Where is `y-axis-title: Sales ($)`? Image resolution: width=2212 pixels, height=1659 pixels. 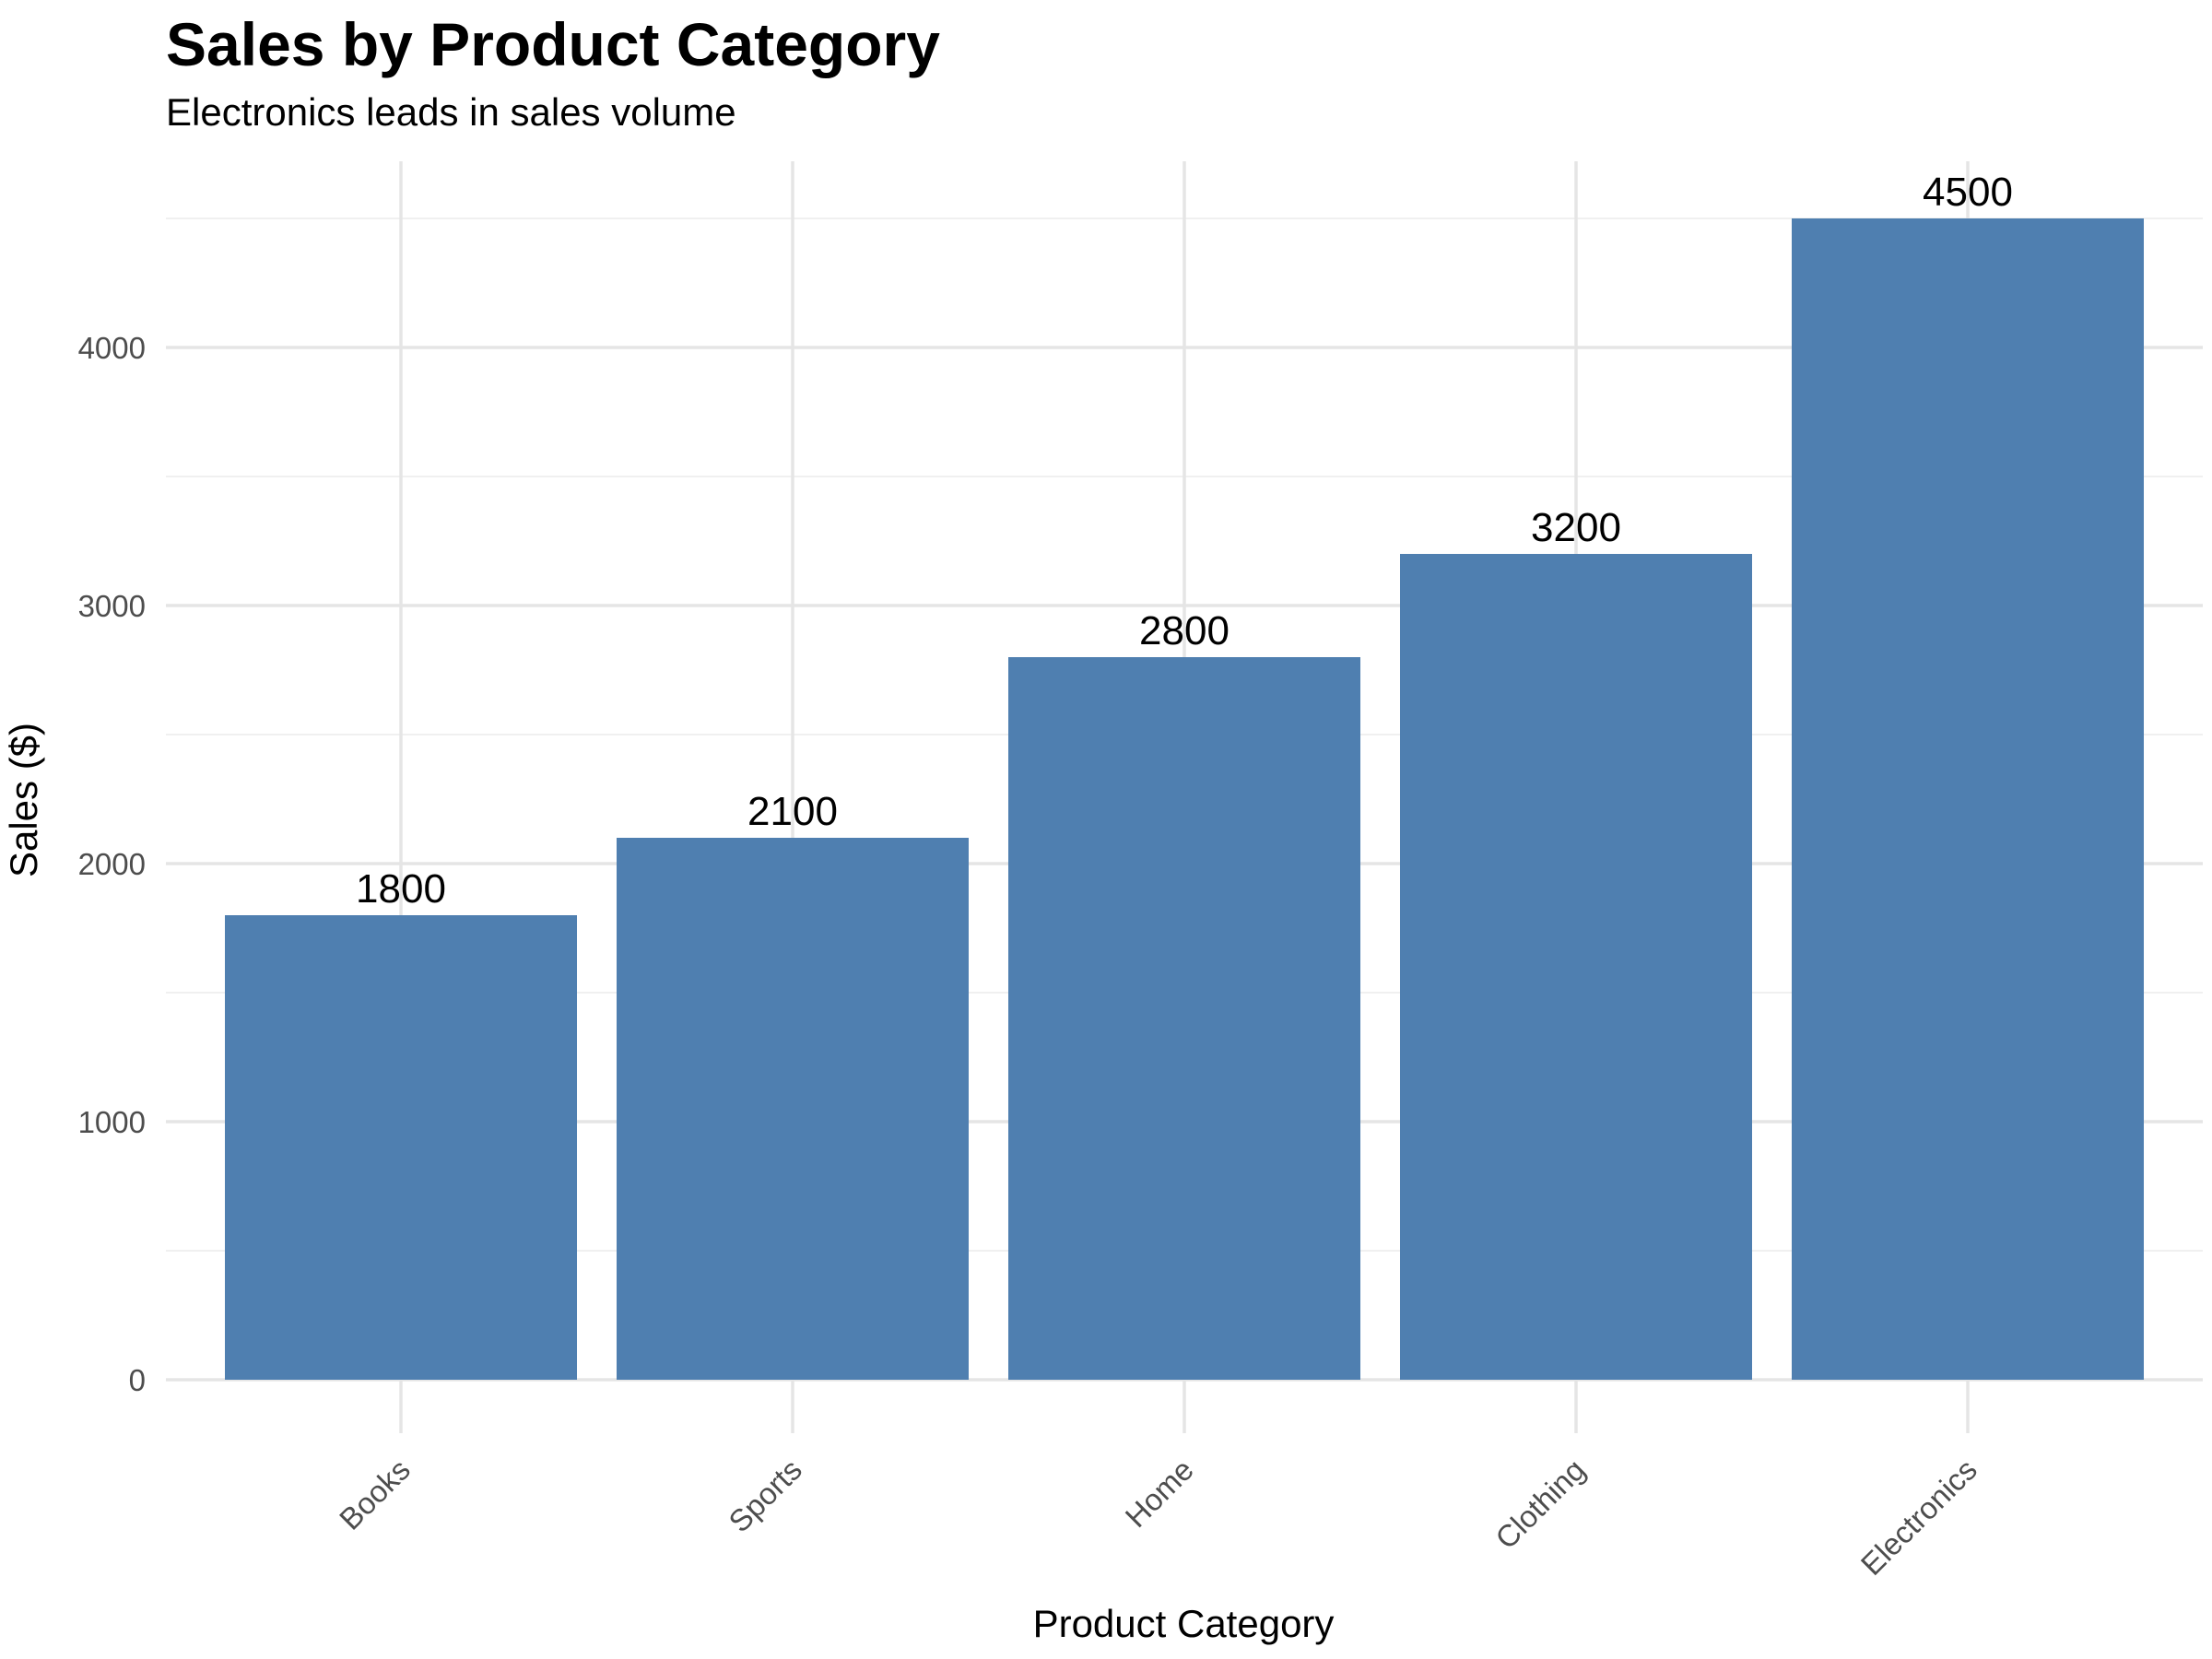
y-axis-title: Sales ($) is located at coordinates (23, 800).